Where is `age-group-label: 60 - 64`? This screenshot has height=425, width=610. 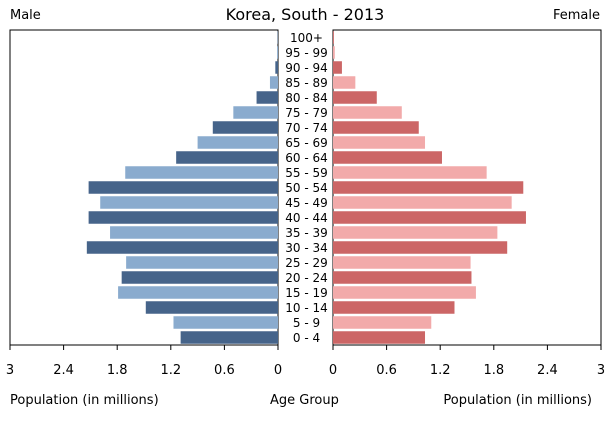 age-group-label: 60 - 64 is located at coordinates (306, 158).